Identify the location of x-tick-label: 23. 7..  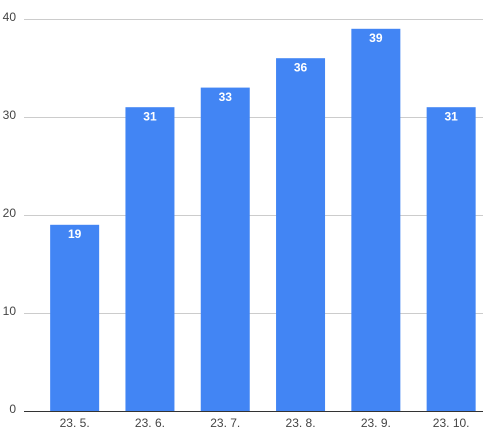
(225, 423).